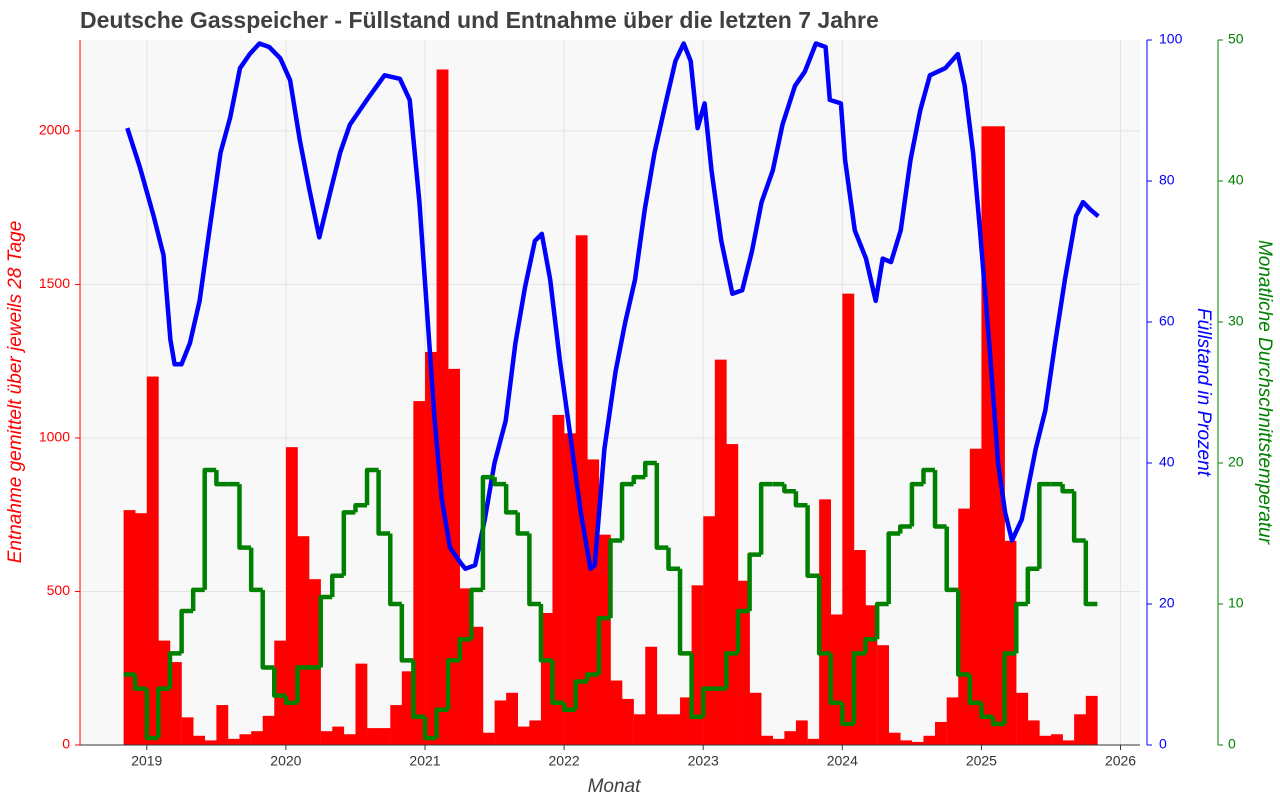  What do you see at coordinates (981, 761) in the screenshot?
I see `x-tick-label: 2025` at bounding box center [981, 761].